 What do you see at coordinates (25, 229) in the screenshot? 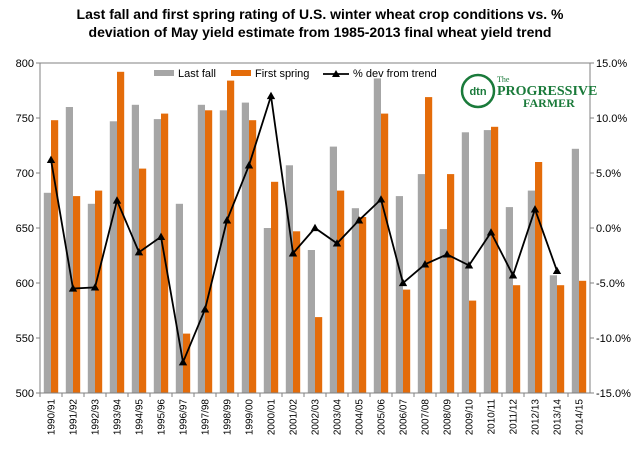
I see `left-tick-label: 650` at bounding box center [25, 229].